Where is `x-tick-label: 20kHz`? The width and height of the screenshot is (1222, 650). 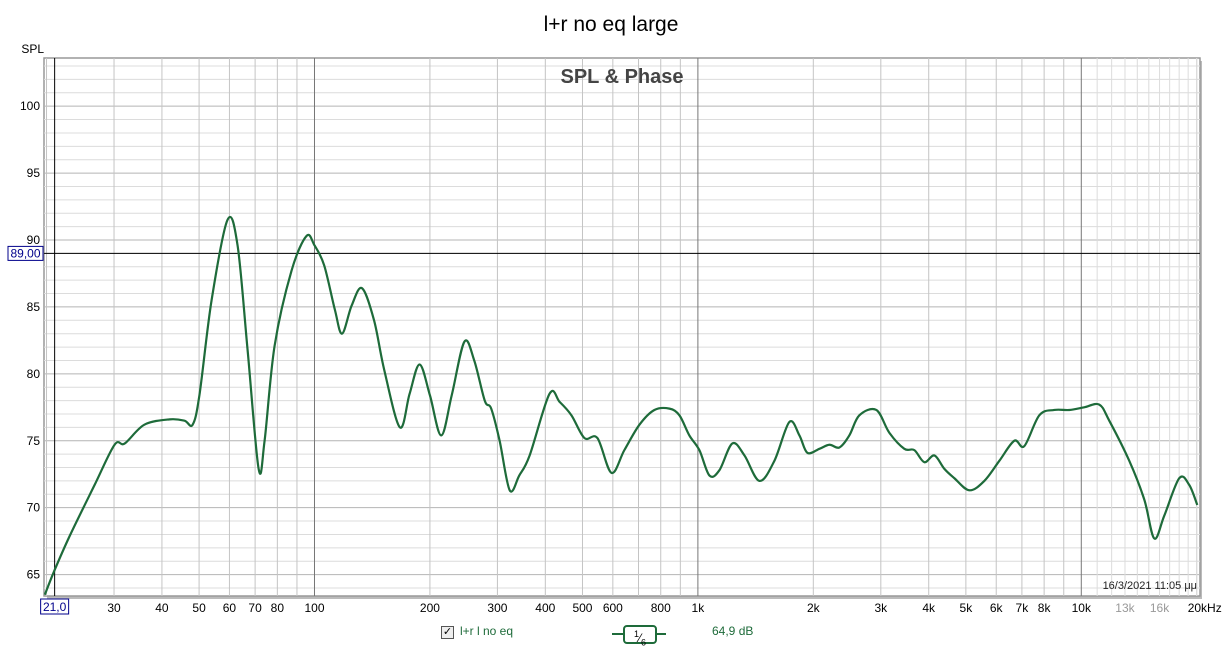
x-tick-label: 20kHz is located at coordinates (1205, 608).